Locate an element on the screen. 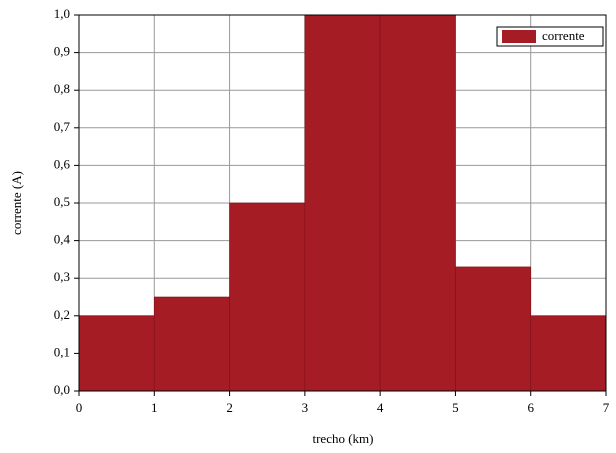 The height and width of the screenshot is (453, 616). legend-swatch is located at coordinates (519, 36).